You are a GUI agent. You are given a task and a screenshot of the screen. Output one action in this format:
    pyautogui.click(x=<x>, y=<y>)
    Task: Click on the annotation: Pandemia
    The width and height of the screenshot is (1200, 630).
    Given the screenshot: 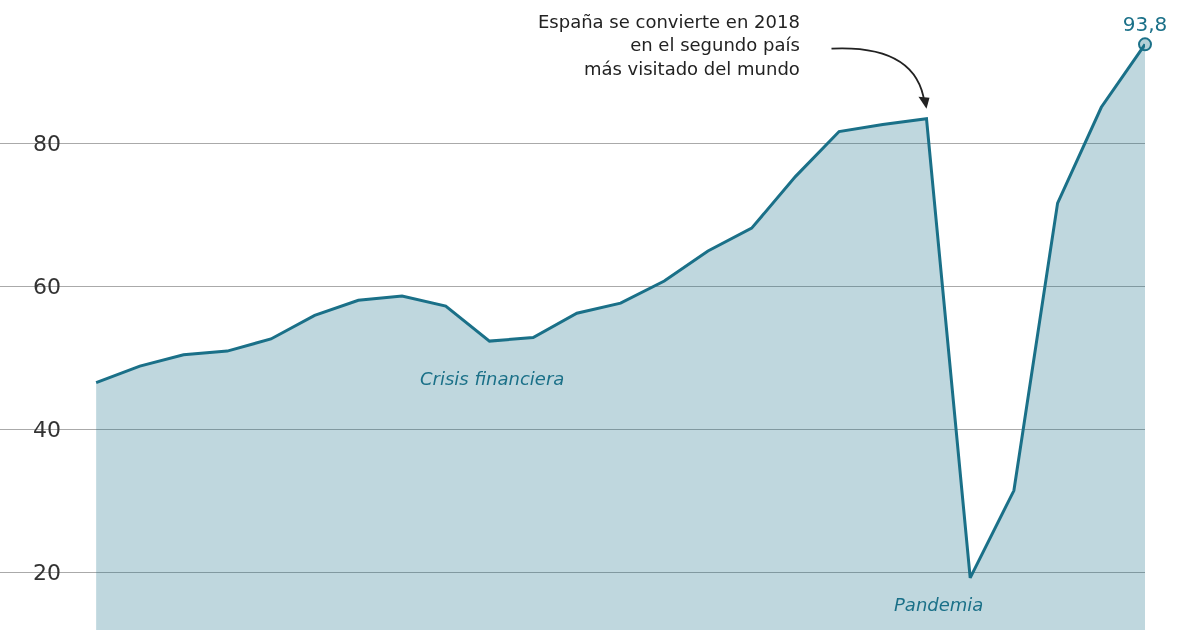 What is the action you would take?
    pyautogui.click(x=939, y=604)
    